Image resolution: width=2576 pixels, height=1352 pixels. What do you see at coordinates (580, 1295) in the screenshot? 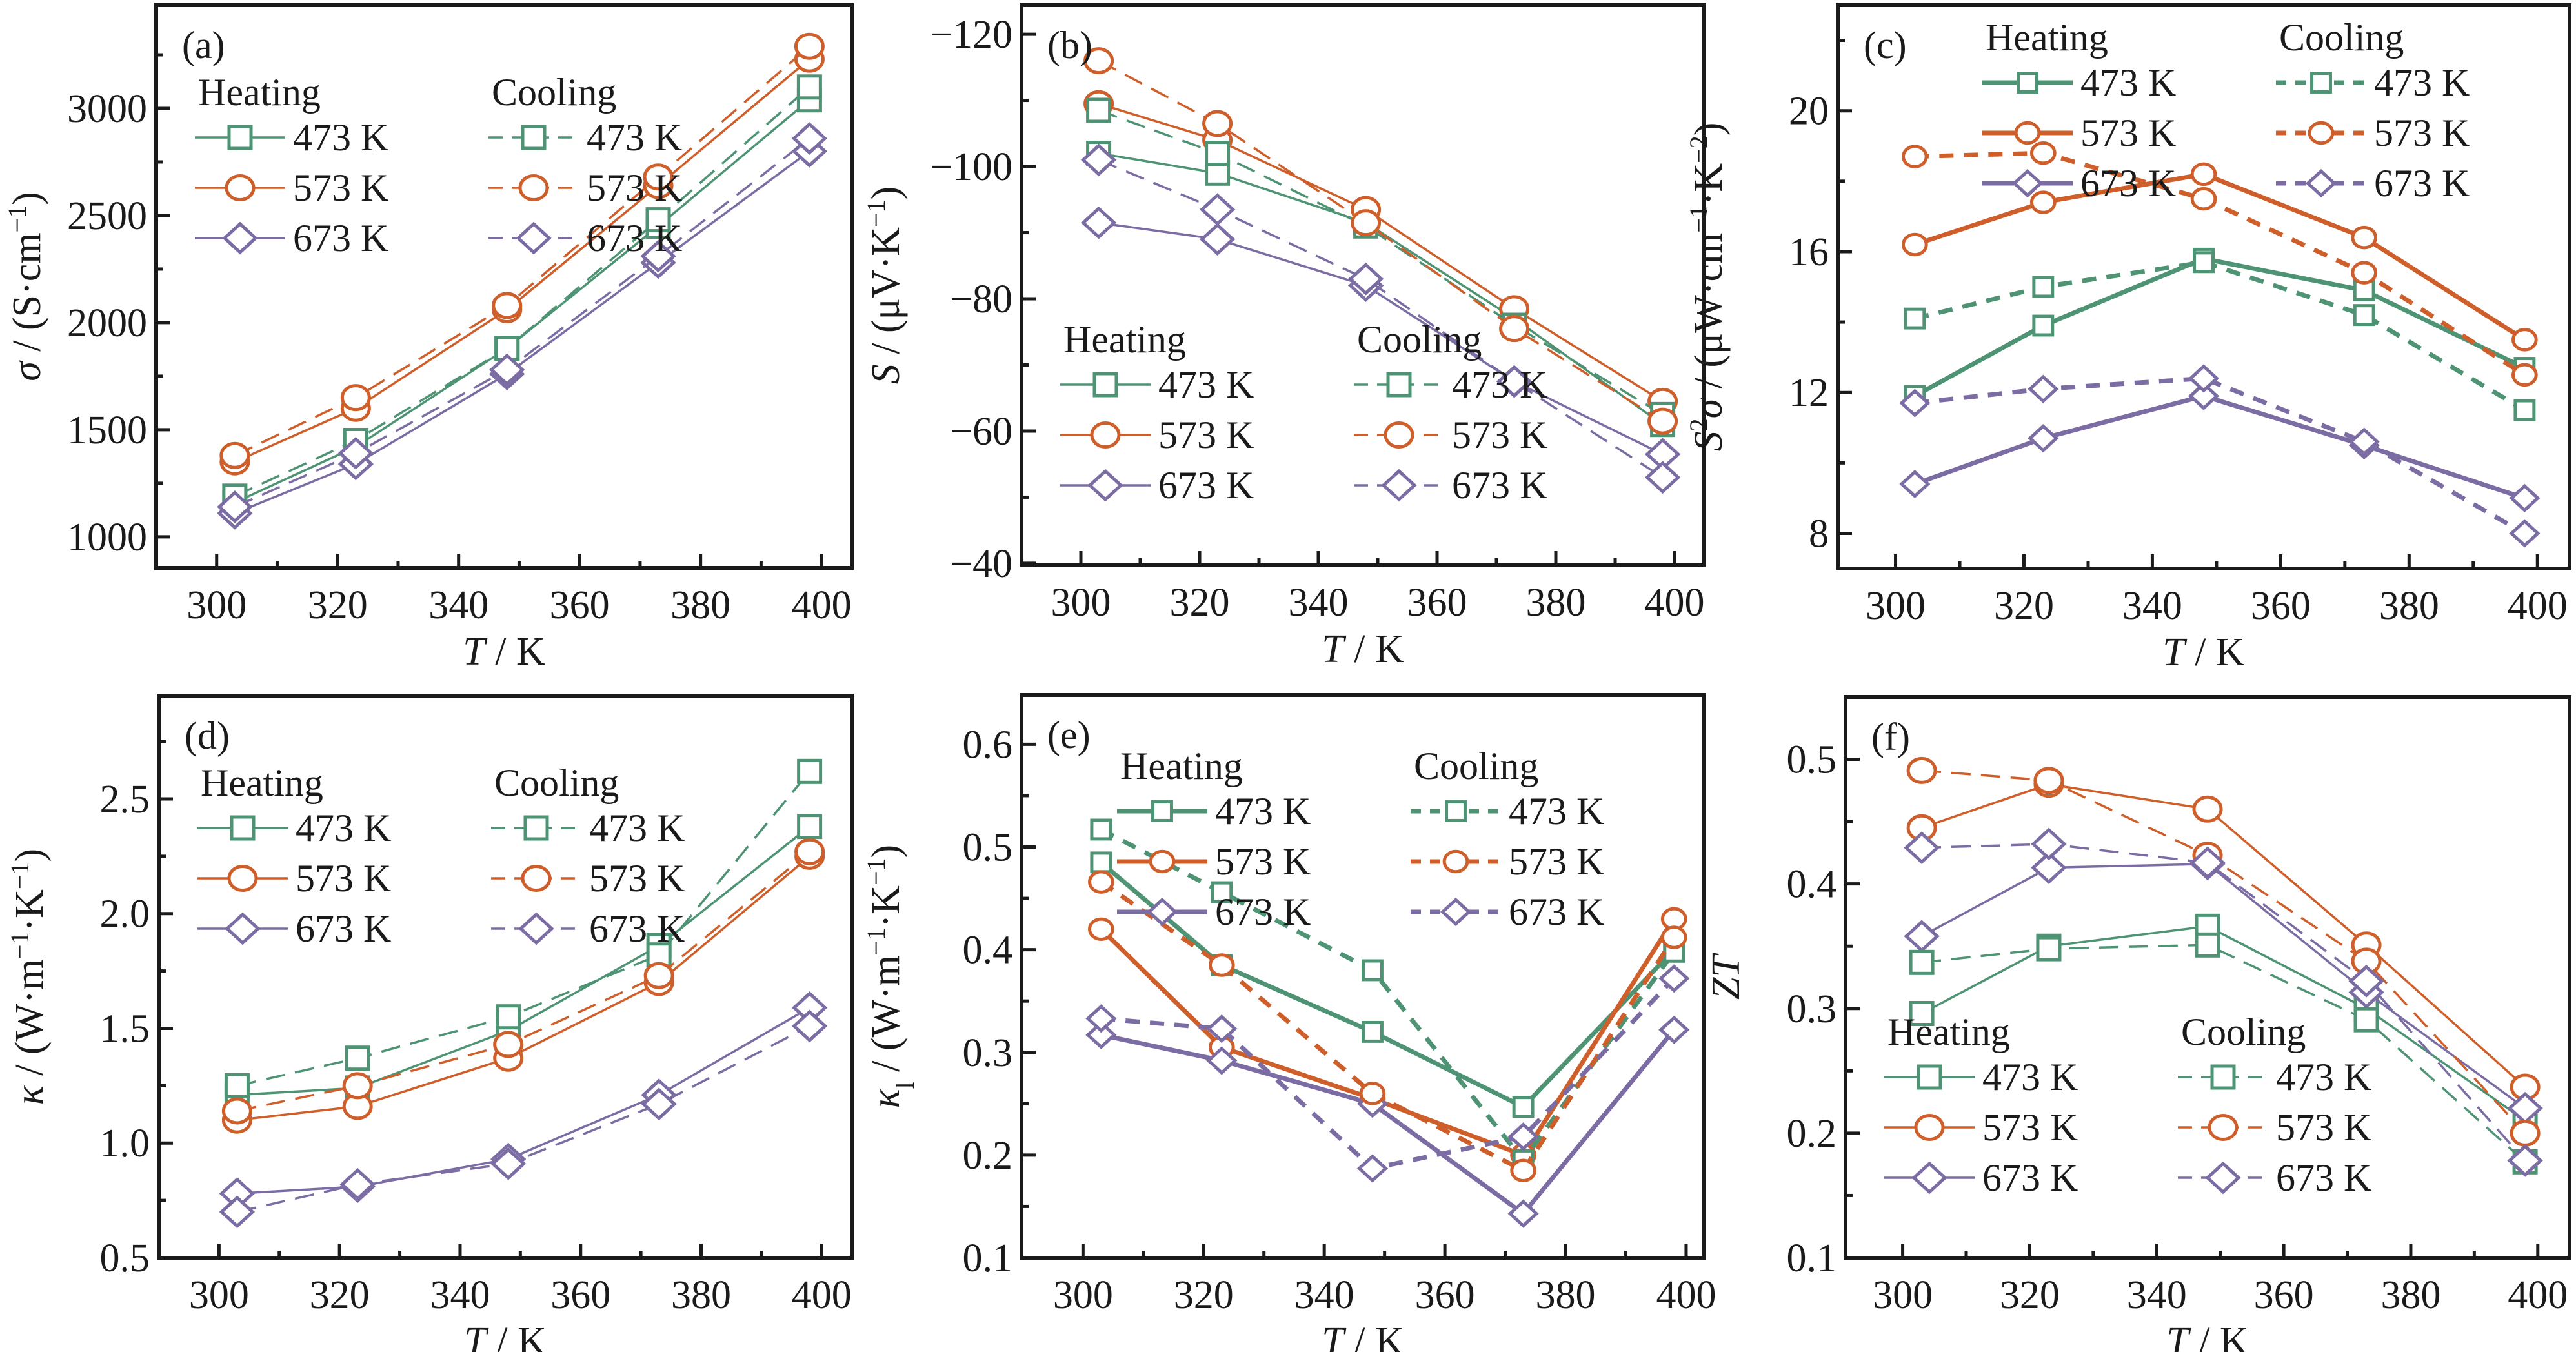
I see `x-tick-label: 360` at bounding box center [580, 1295].